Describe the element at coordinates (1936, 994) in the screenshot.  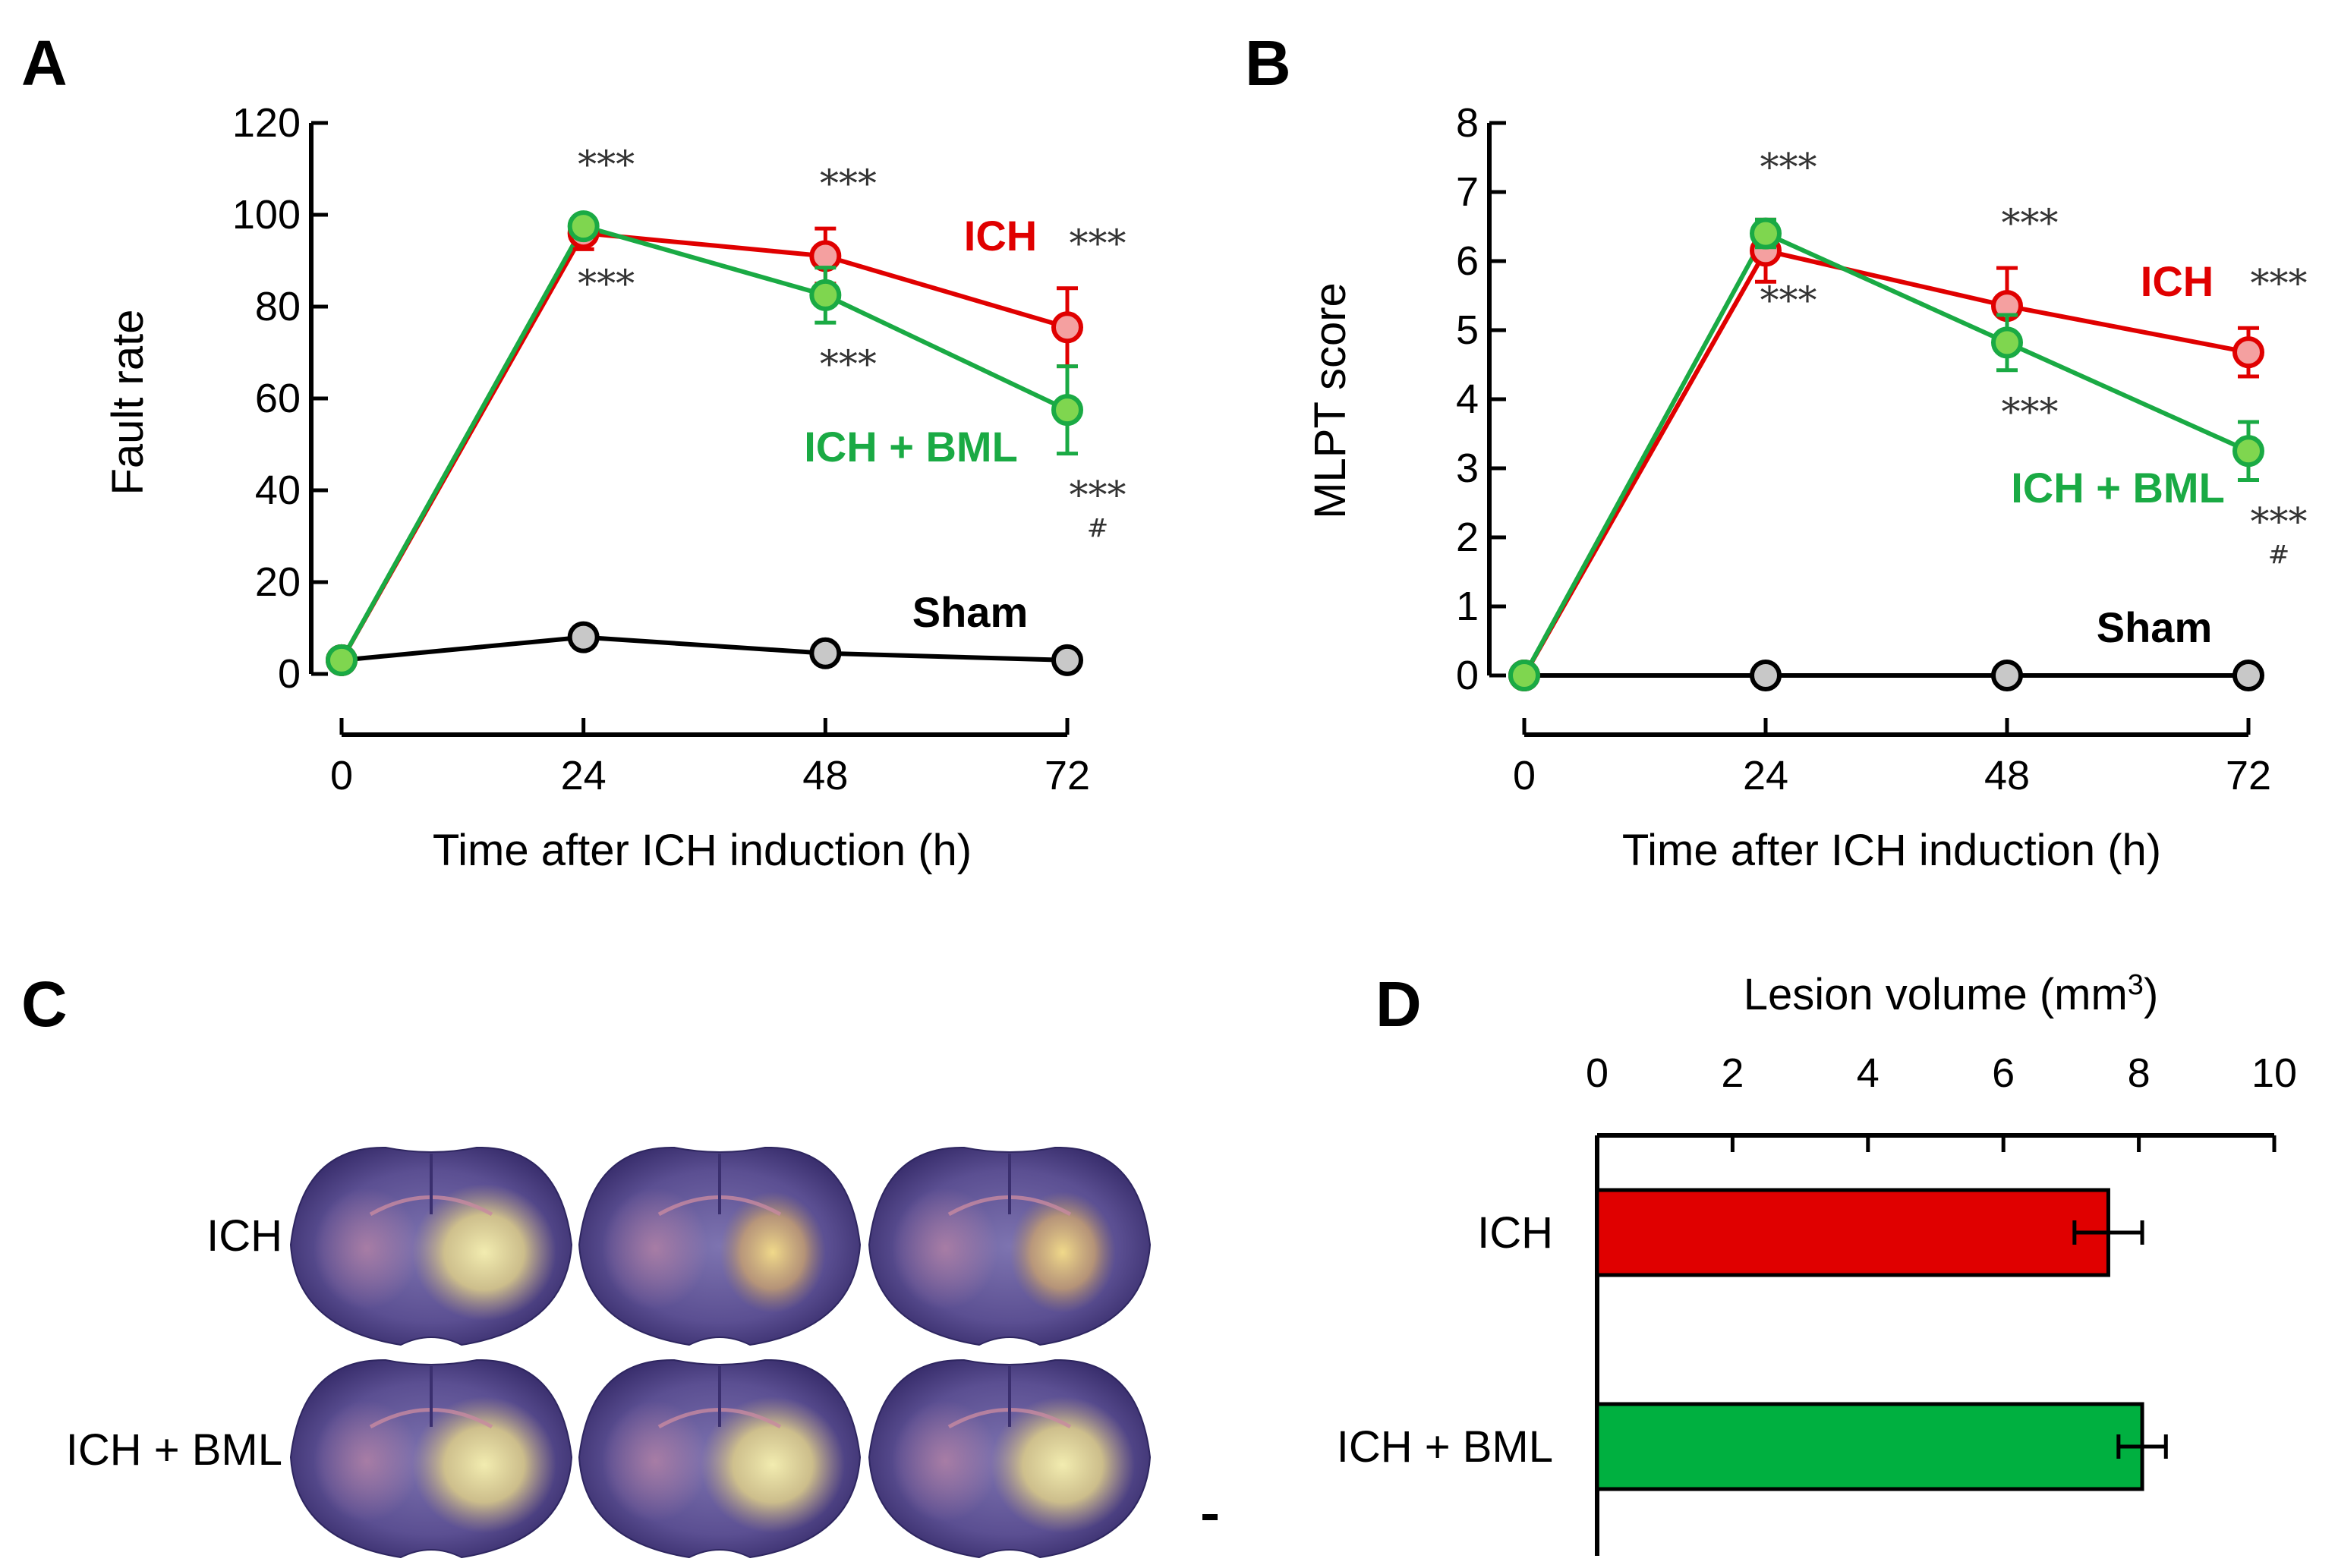
I see `chart-d-xlabel-text: Lesion volume (mm` at that location.